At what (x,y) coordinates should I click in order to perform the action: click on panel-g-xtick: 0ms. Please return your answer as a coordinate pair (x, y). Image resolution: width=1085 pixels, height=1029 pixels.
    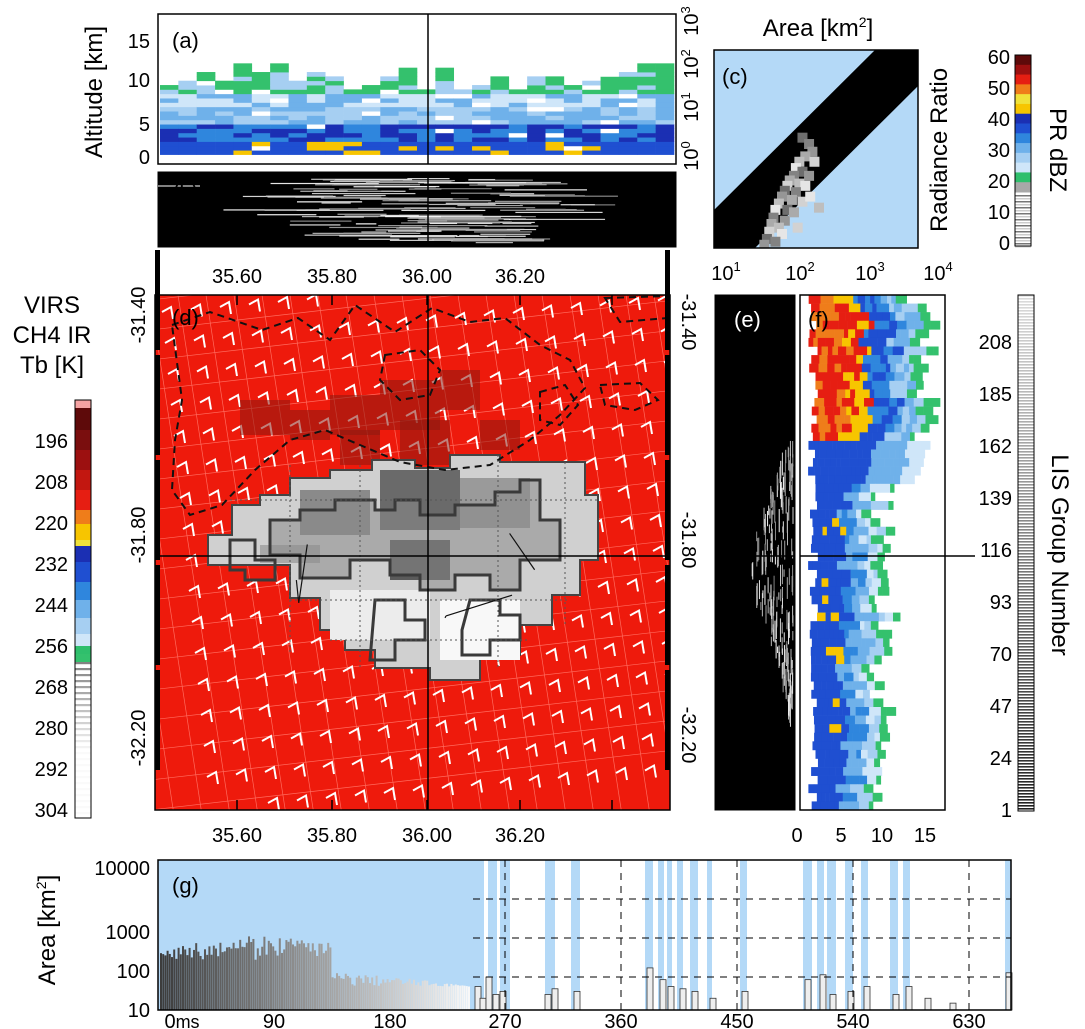
    Looking at the image, I should click on (181, 1020).